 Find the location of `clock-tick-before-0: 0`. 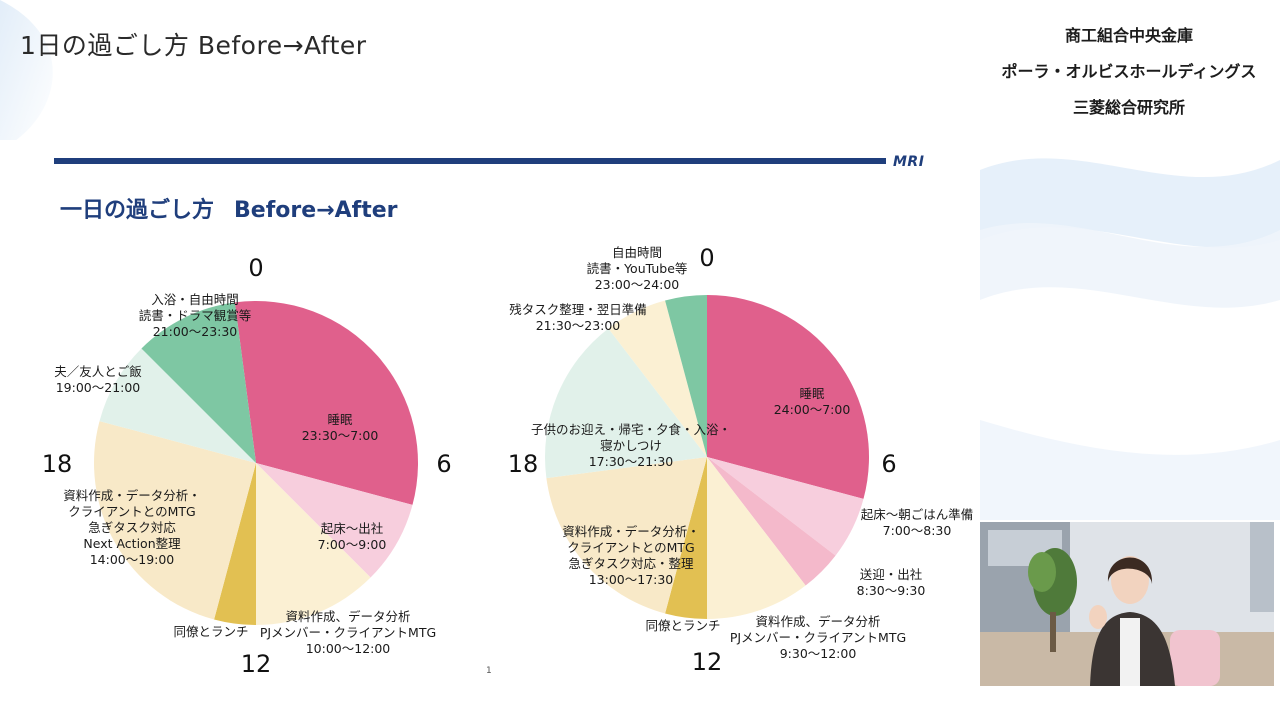

clock-tick-before-0: 0 is located at coordinates (255, 268).